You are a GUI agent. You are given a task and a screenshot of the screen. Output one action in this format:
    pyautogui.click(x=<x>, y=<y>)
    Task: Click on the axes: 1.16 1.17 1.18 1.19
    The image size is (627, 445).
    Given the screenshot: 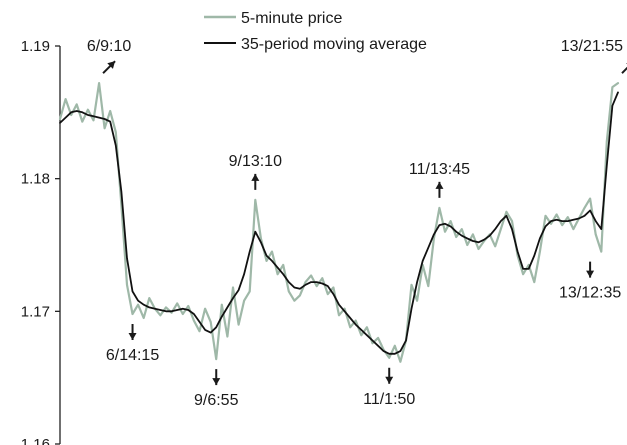 What is the action you would take?
    pyautogui.click(x=41, y=241)
    